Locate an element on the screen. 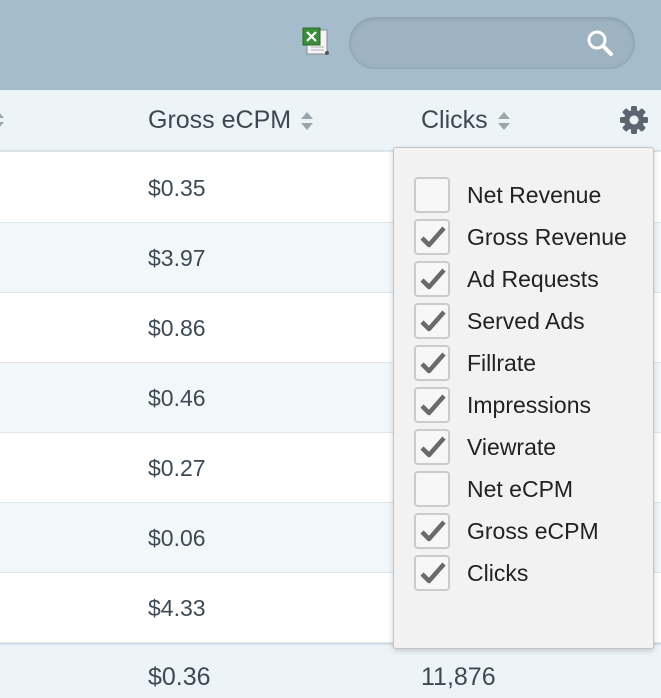  total-gross-ecpm: $0.36 is located at coordinates (179, 677).